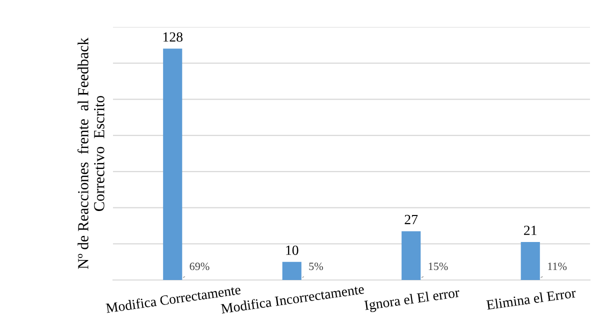  Describe the element at coordinates (90, 153) in the screenshot. I see `y-axis-title: Nº de Reacciones frente al Feedback Correctivo Escrito` at that location.